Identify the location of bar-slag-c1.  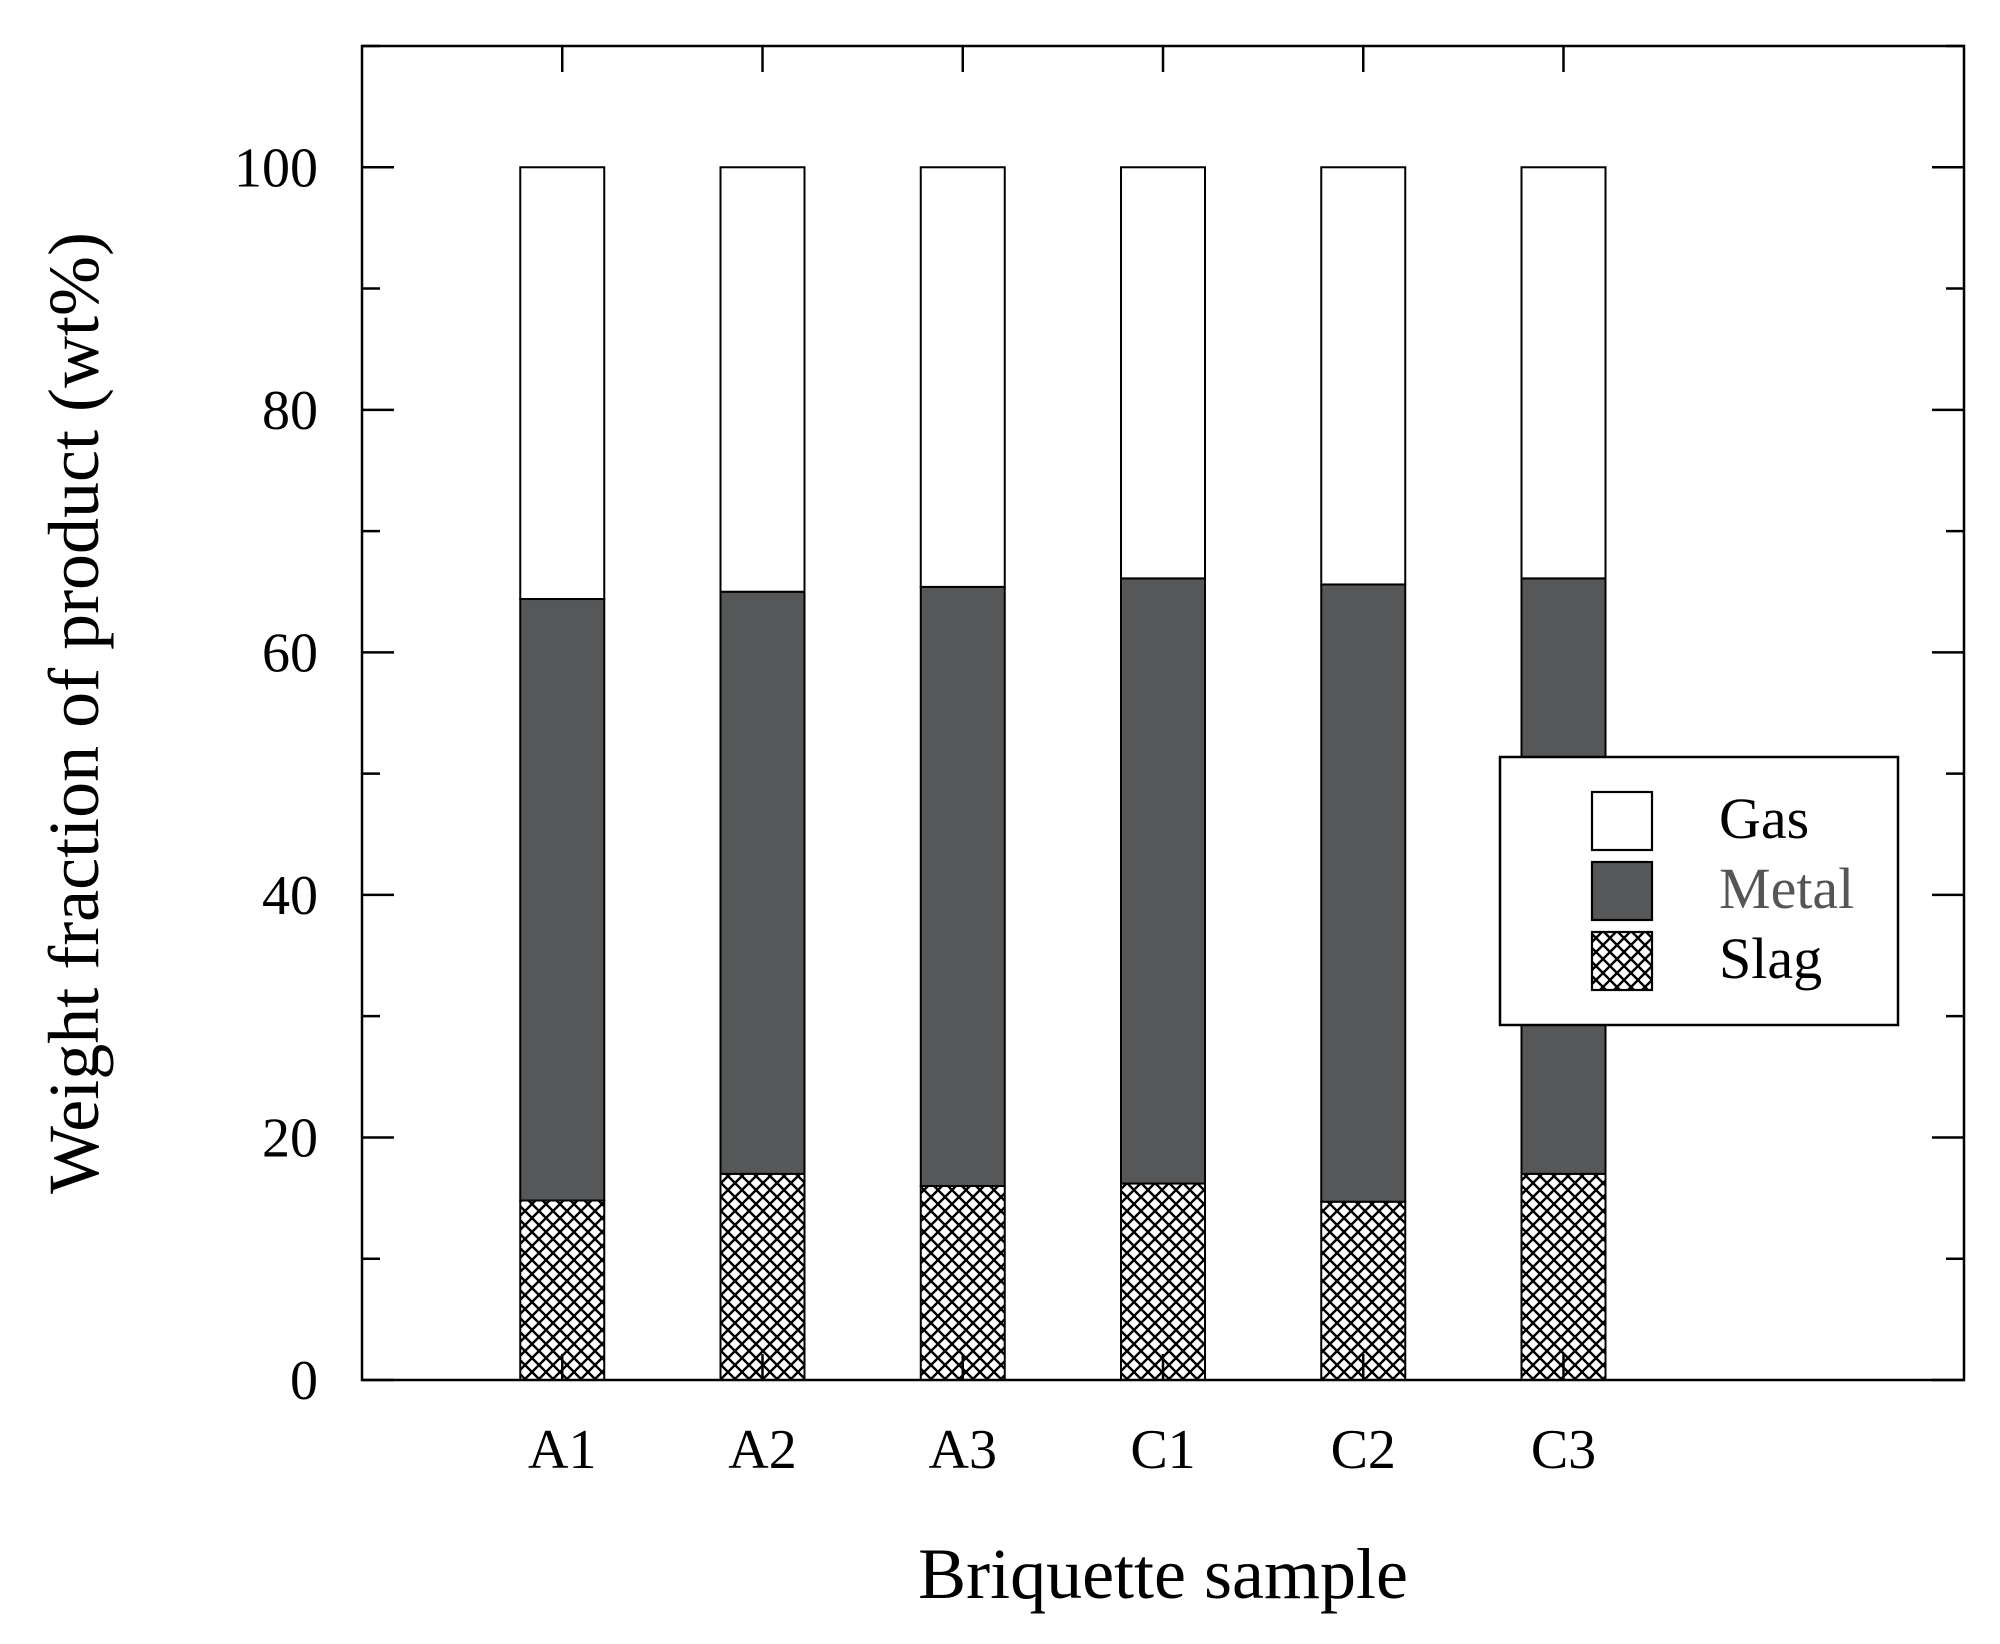
(1163, 1282).